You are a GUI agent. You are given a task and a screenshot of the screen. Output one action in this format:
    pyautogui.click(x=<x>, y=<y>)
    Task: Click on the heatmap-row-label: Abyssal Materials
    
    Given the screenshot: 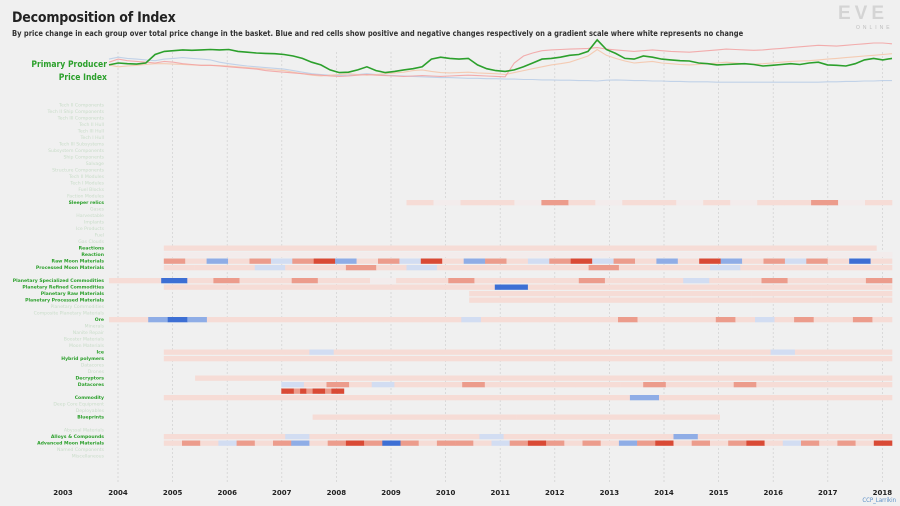 What is the action you would take?
    pyautogui.click(x=84, y=431)
    